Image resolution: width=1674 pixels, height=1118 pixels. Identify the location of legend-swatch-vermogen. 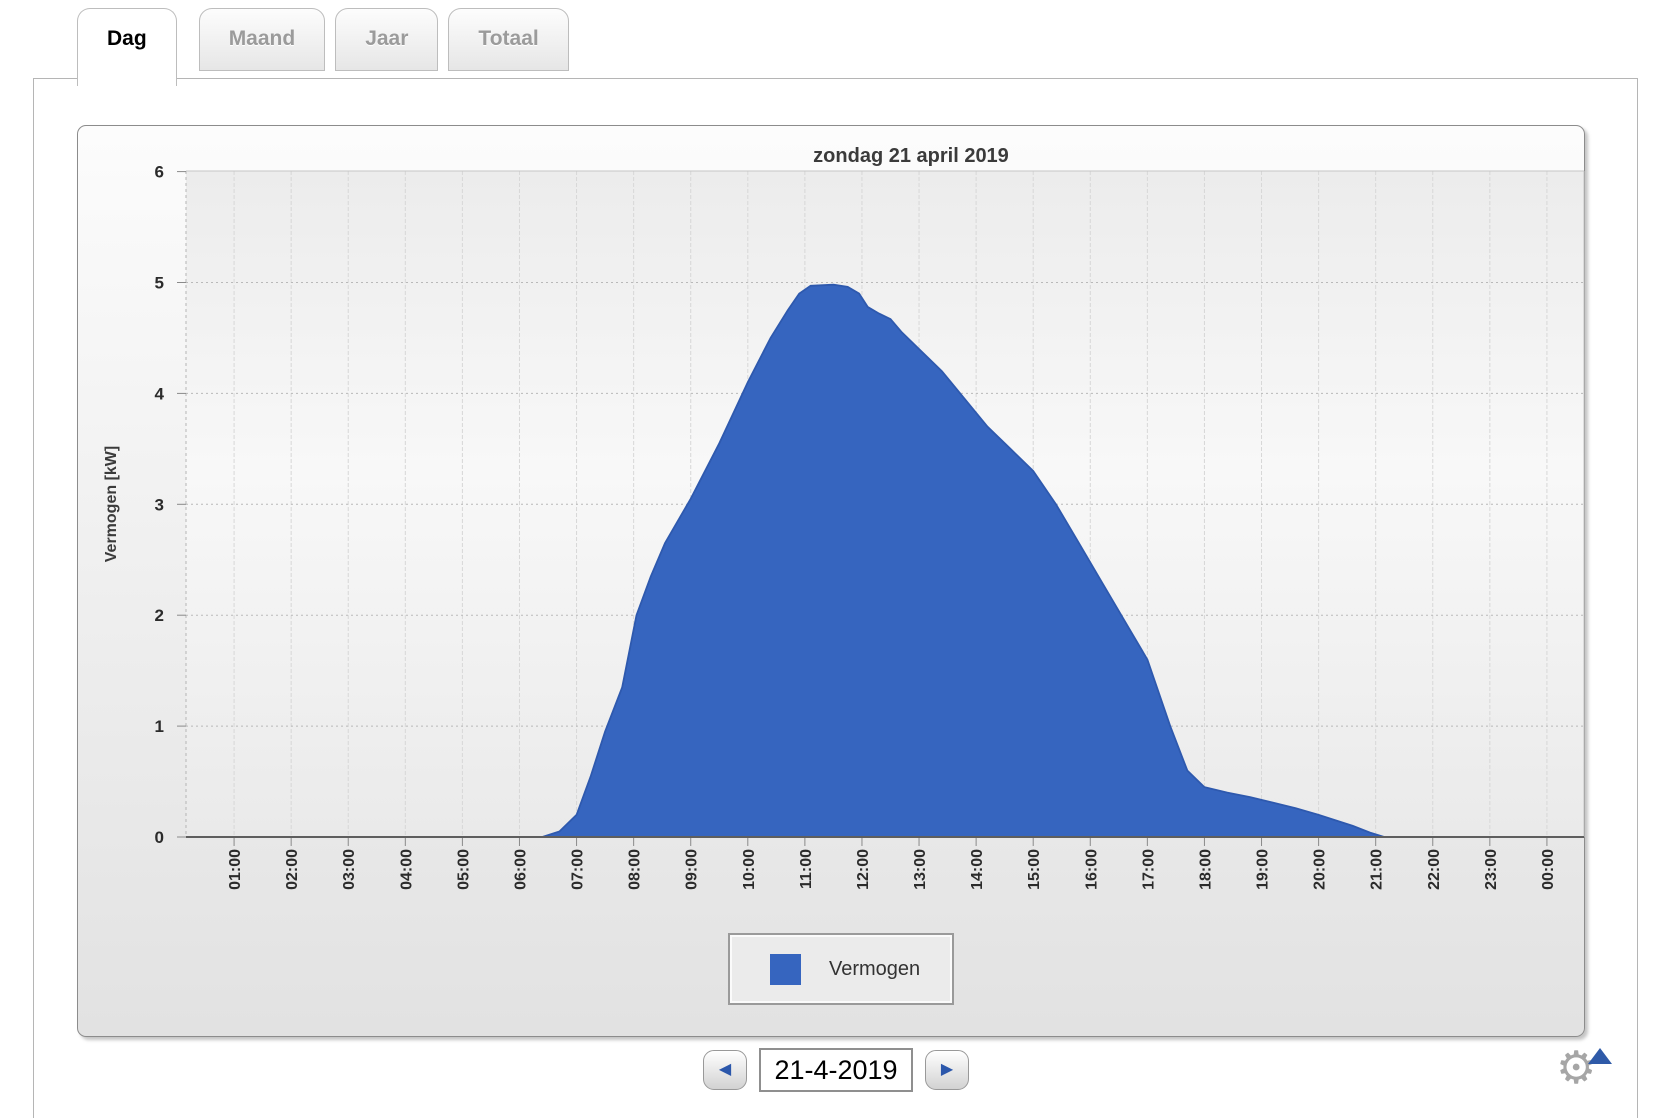
(785, 969).